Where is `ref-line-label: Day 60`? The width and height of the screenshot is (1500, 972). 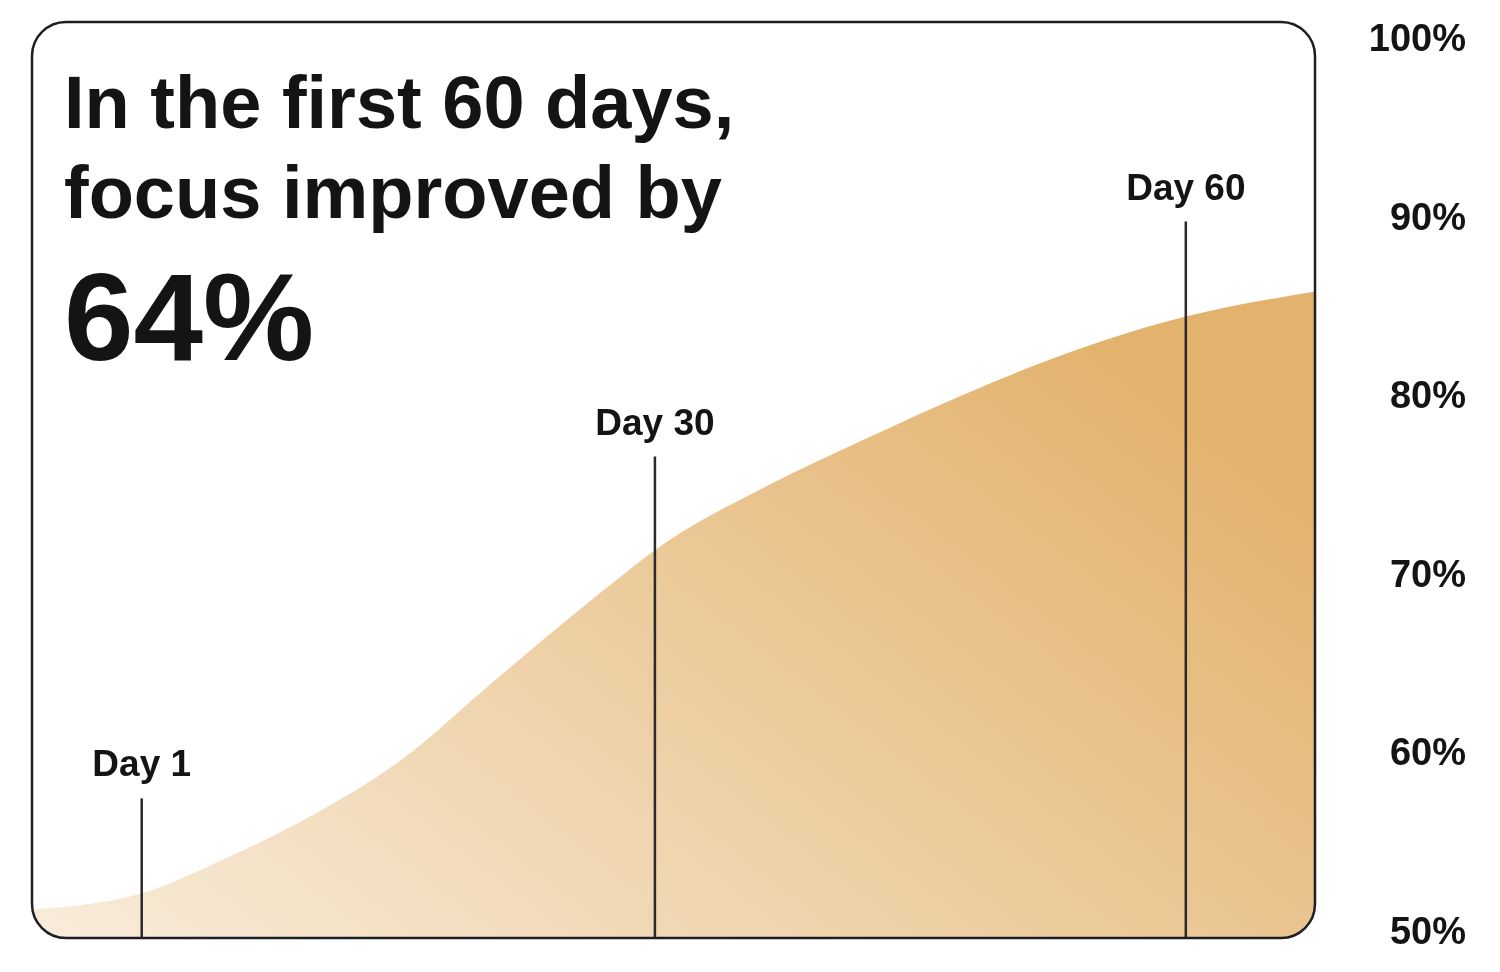 ref-line-label: Day 60 is located at coordinates (1186, 187).